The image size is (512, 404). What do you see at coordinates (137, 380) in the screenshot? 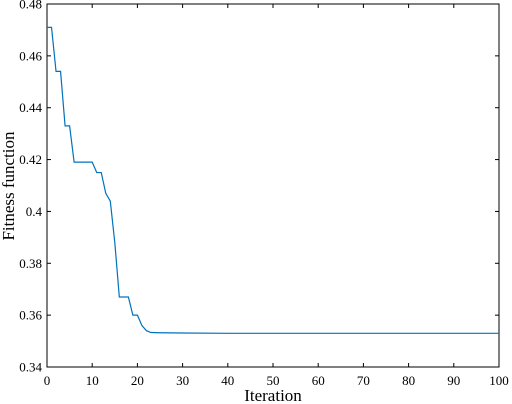
I see `x-tick-label: 20` at bounding box center [137, 380].